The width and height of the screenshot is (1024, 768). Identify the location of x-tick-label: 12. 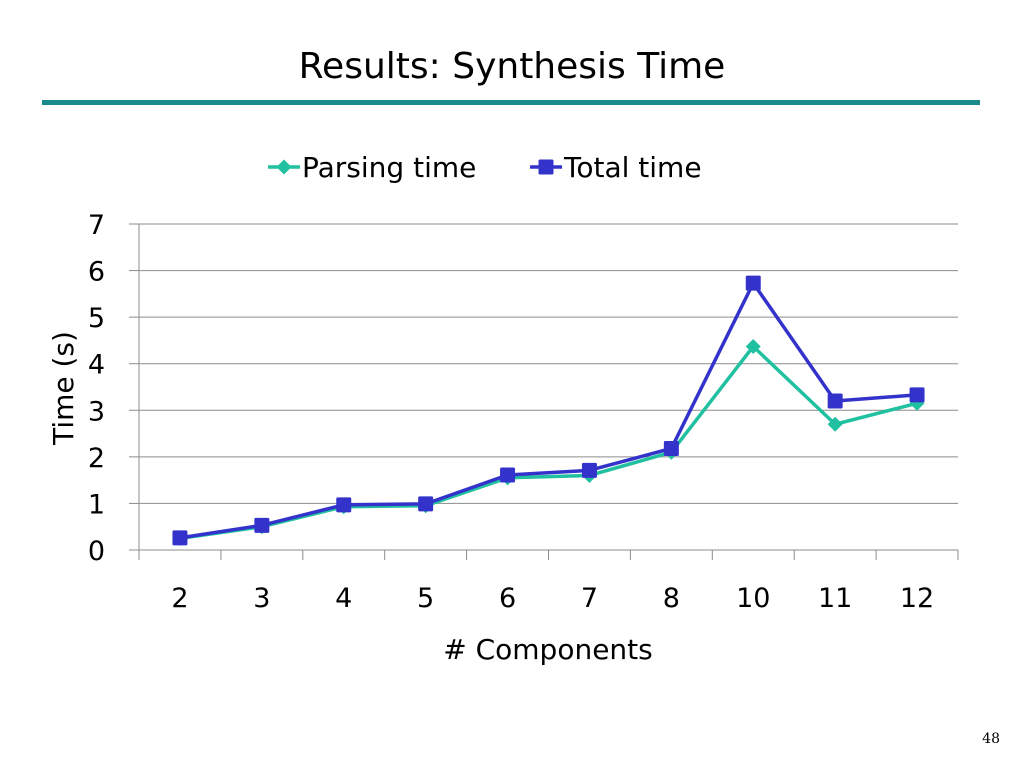
(917, 598).